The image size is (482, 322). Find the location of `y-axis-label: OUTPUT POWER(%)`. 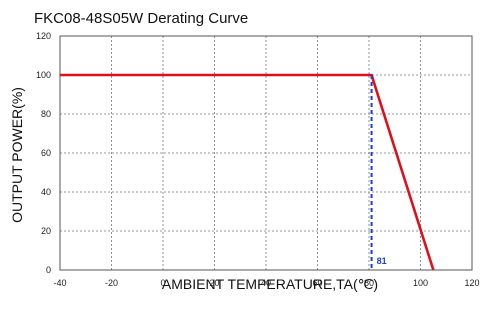

y-axis-label: OUTPUT POWER(%) is located at coordinates (17, 155).